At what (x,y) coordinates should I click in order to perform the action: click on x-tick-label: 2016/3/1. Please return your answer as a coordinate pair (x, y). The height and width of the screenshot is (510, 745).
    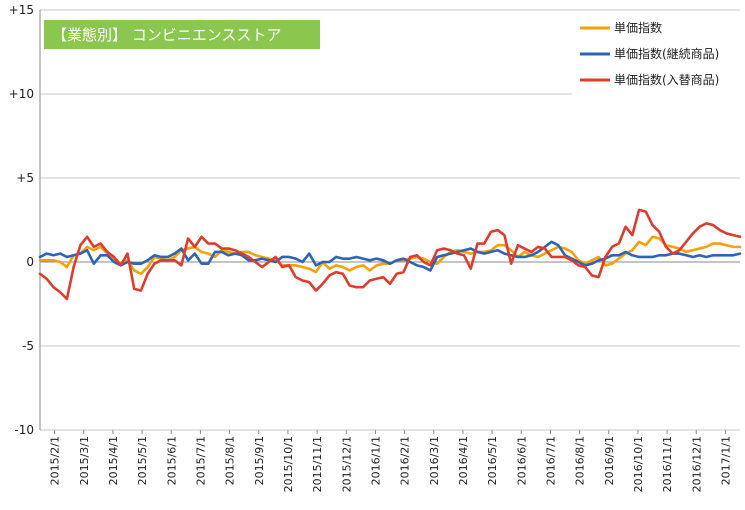
    Looking at the image, I should click on (434, 460).